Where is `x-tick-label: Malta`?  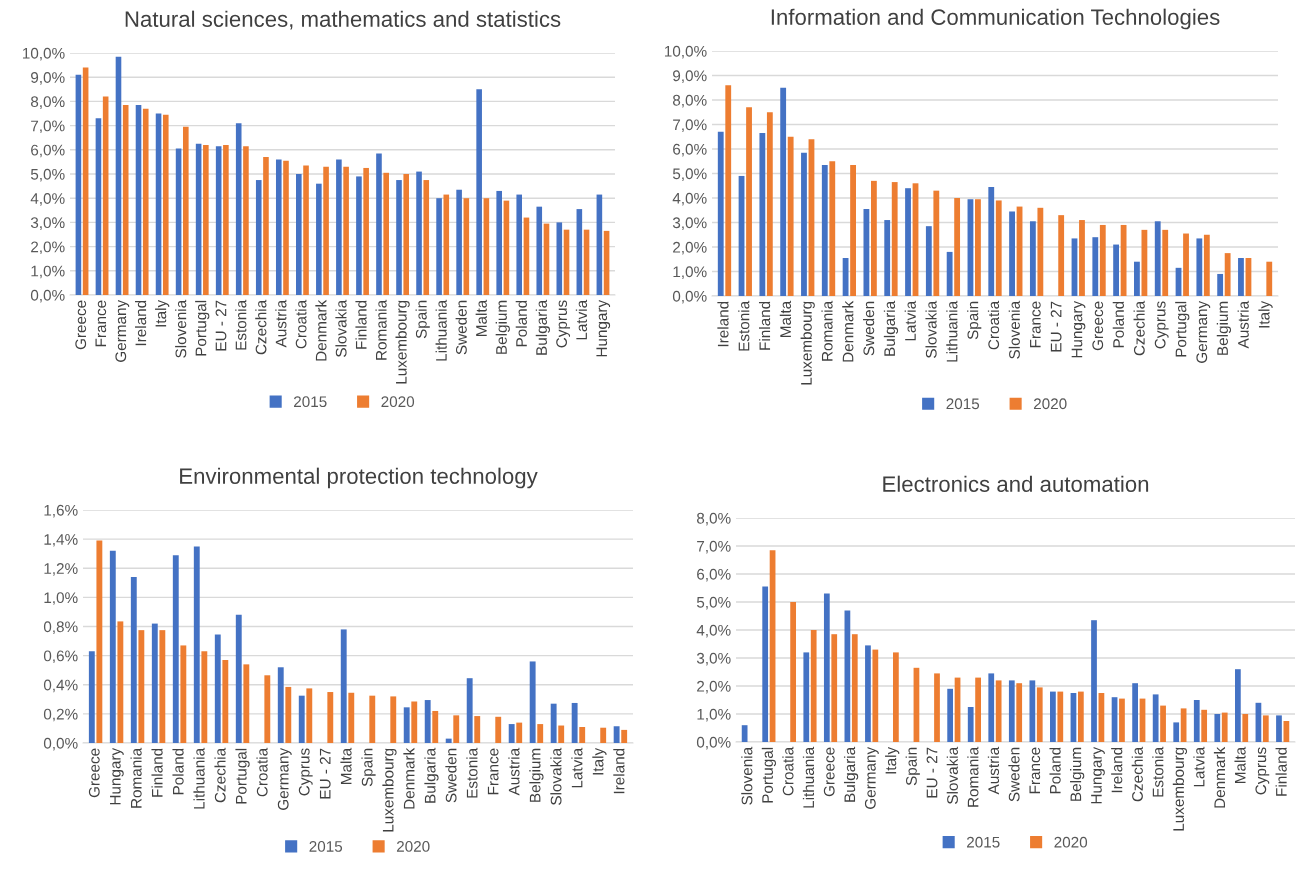
x-tick-label: Malta is located at coordinates (785, 318).